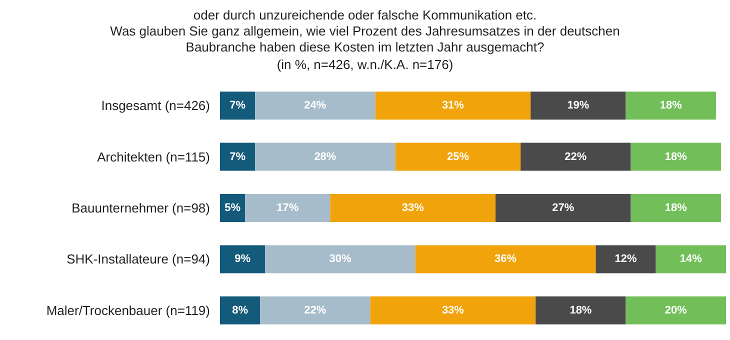 The image size is (730, 340). I want to click on data-label: 14%, so click(691, 259).